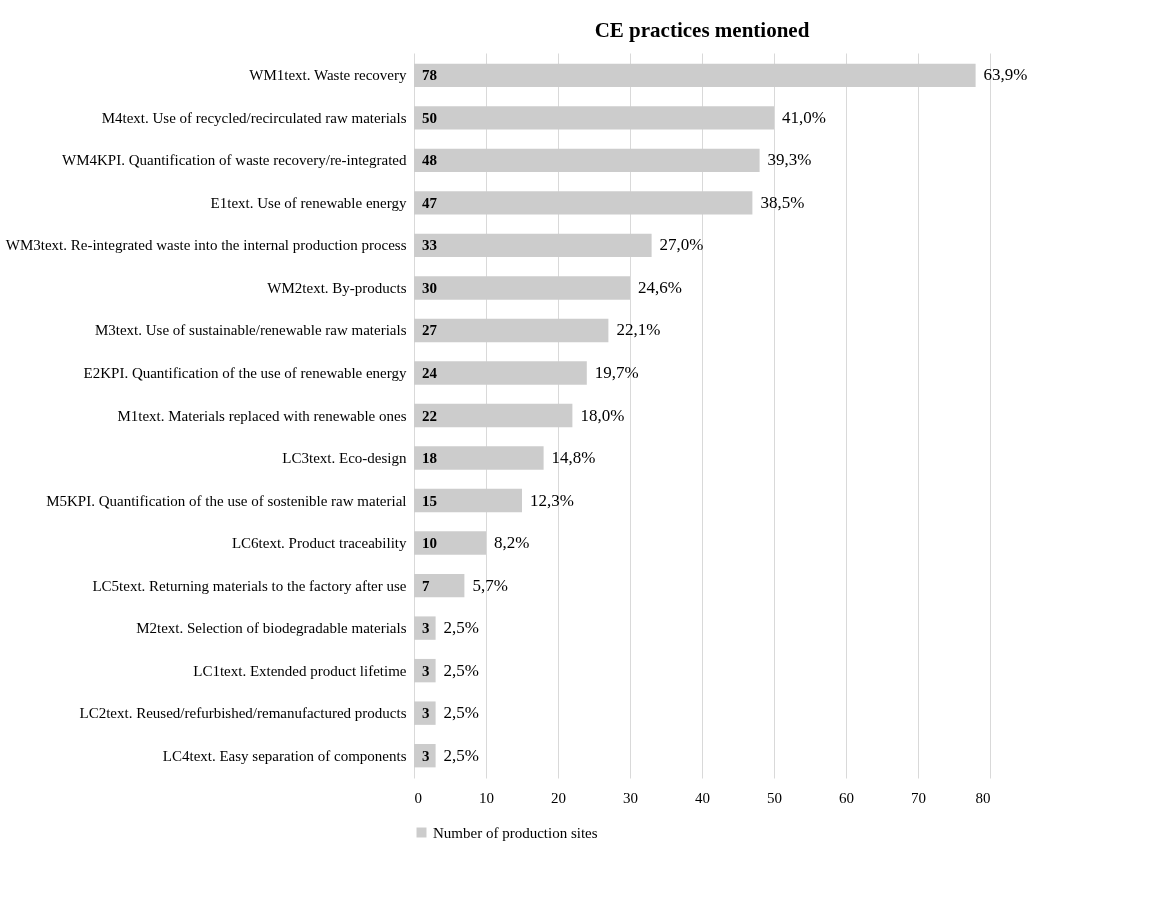 The width and height of the screenshot is (1168, 898). What do you see at coordinates (249, 585) in the screenshot?
I see `y-tick-label: LC5text. Returning materials to the factory after use` at bounding box center [249, 585].